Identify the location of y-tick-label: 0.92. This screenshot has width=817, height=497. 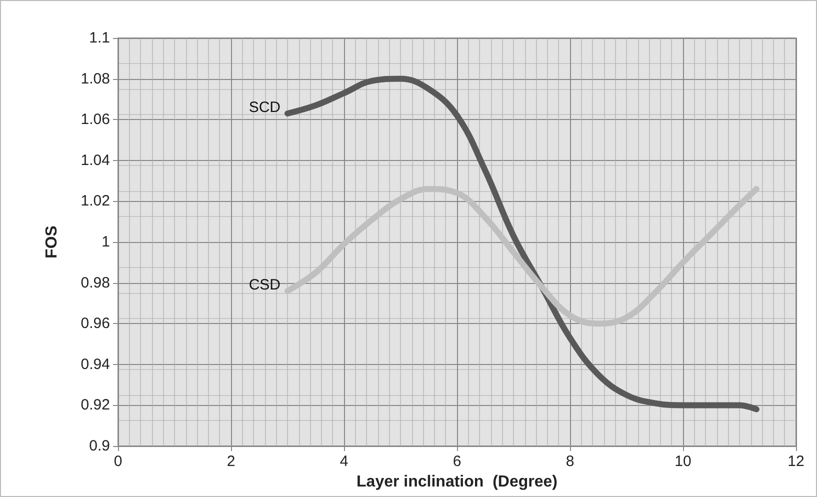
(95, 405).